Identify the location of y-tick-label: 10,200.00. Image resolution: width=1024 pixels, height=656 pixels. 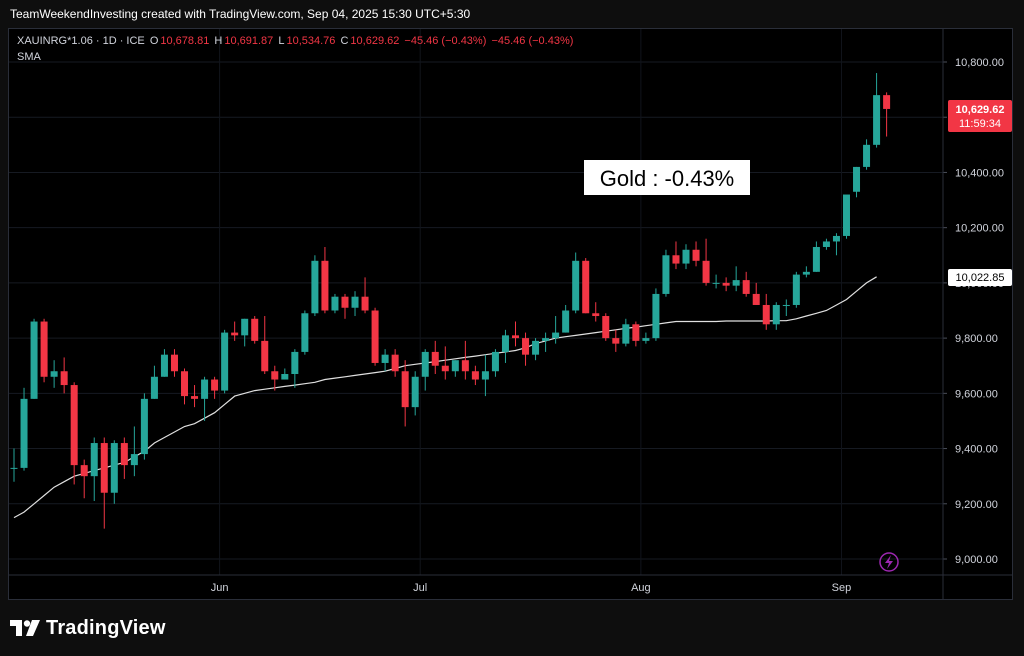
(979, 229).